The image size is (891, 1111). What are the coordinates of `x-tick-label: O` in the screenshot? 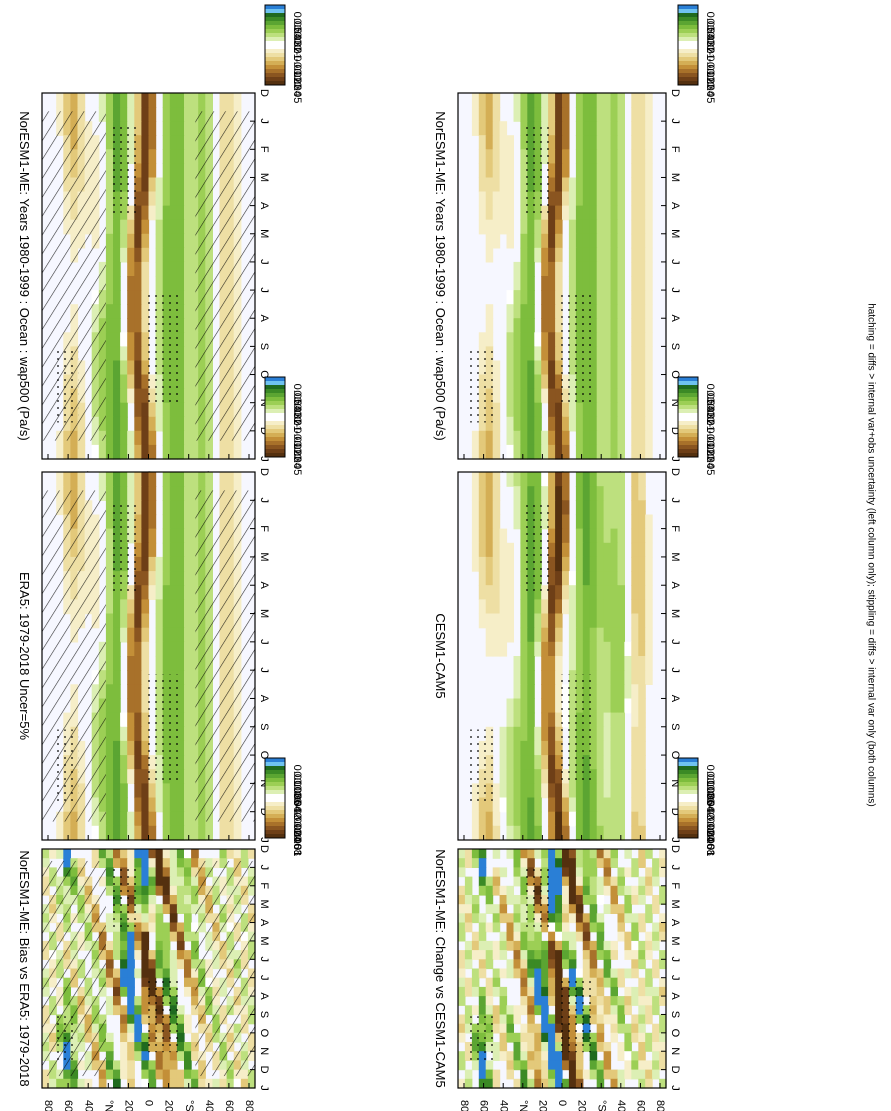 It's located at (264, 374).